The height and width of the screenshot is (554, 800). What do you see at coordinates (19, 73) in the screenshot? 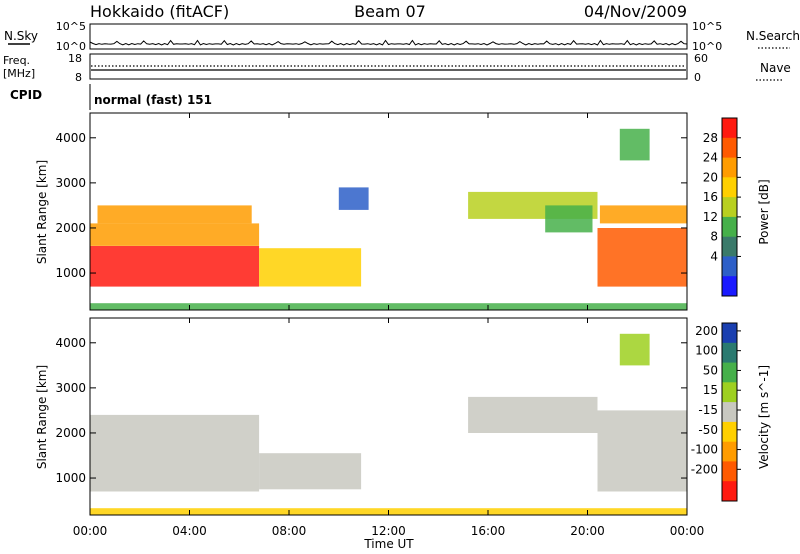
I see `freq-unit-label: [MHz]` at bounding box center [19, 73].